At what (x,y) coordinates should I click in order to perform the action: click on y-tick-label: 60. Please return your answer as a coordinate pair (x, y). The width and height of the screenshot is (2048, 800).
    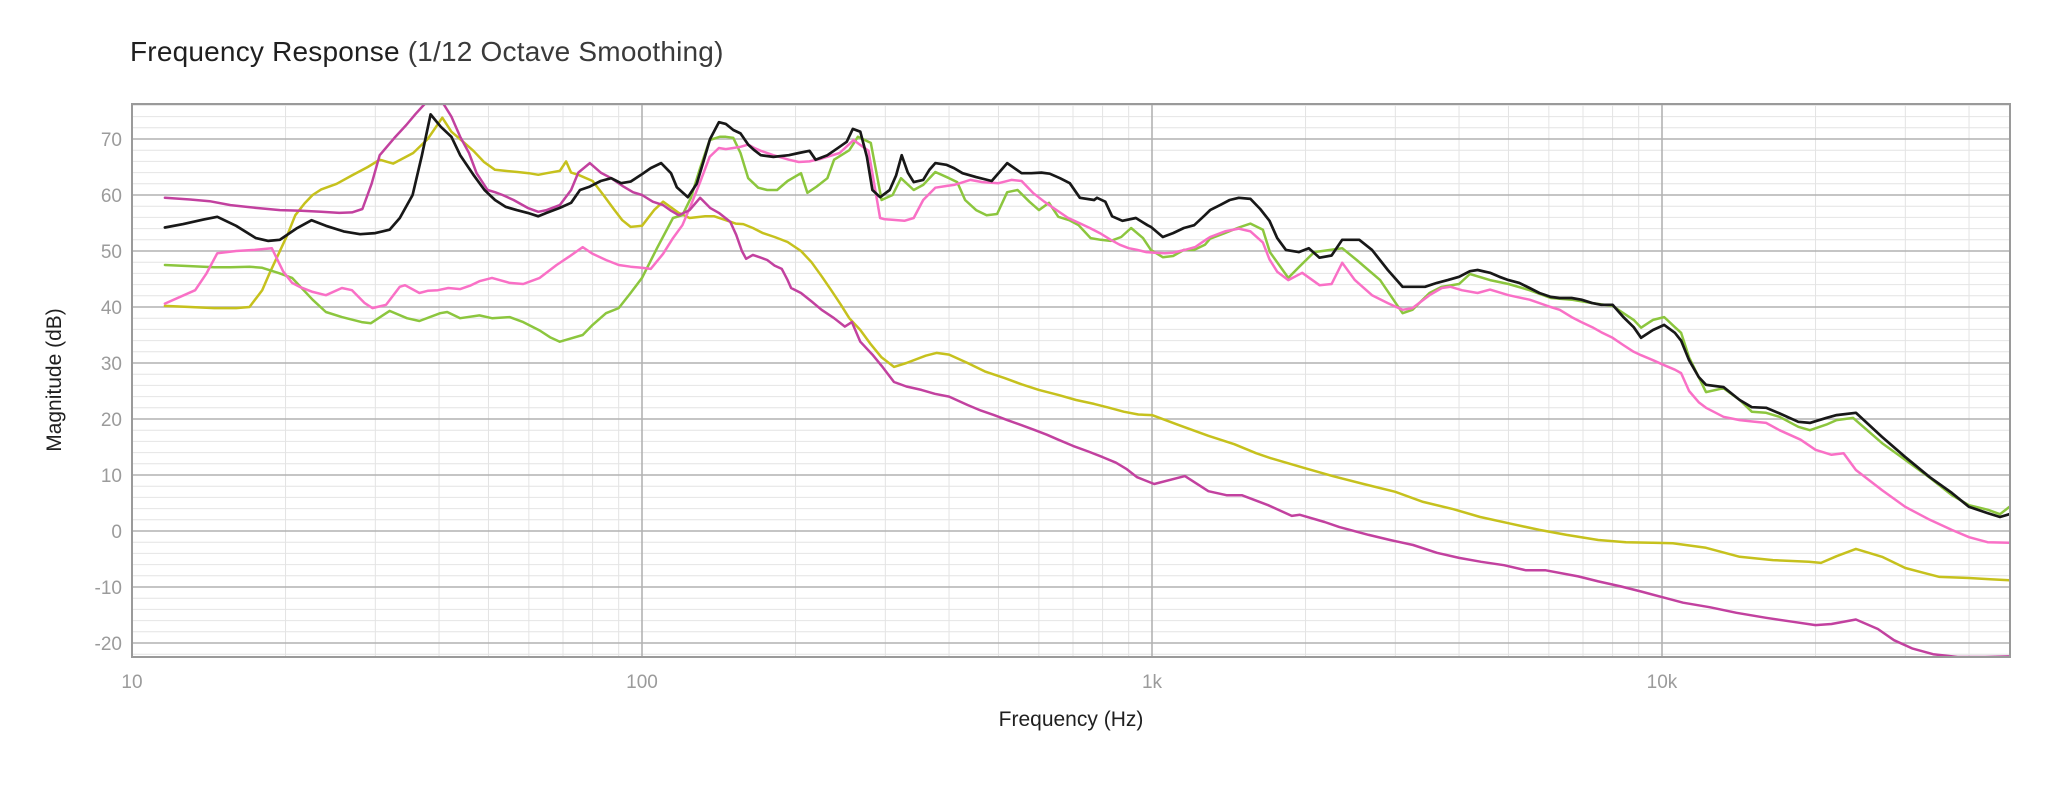
    Looking at the image, I should click on (111, 196).